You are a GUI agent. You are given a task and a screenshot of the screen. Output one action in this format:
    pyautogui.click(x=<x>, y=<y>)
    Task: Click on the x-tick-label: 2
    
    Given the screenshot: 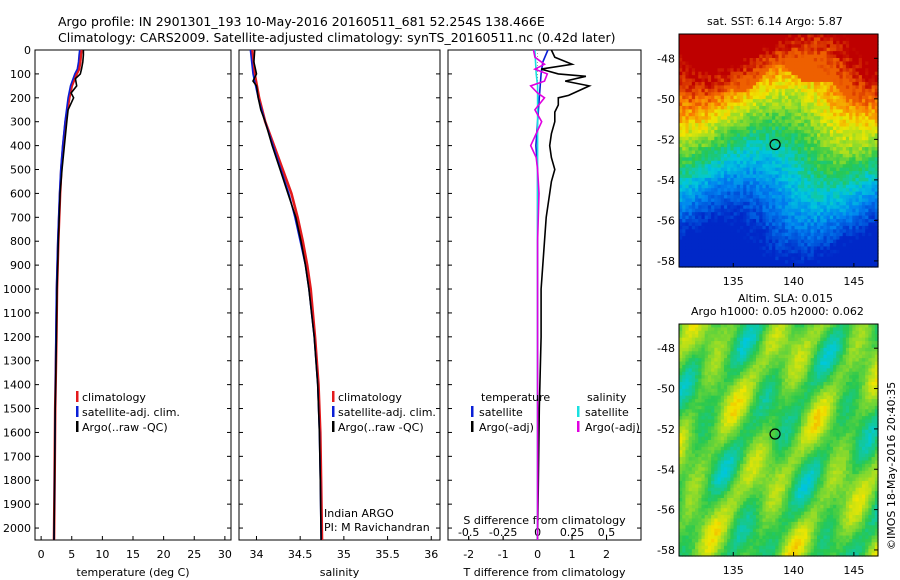 What is the action you would take?
    pyautogui.click(x=606, y=554)
    